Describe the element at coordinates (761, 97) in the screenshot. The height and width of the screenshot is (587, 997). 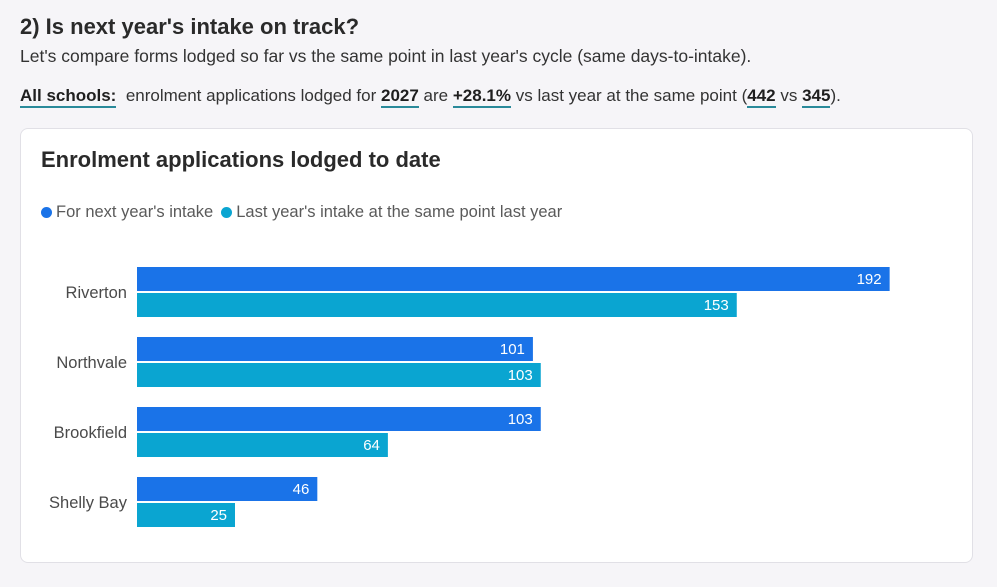
I see `summary-current-total: 442` at that location.